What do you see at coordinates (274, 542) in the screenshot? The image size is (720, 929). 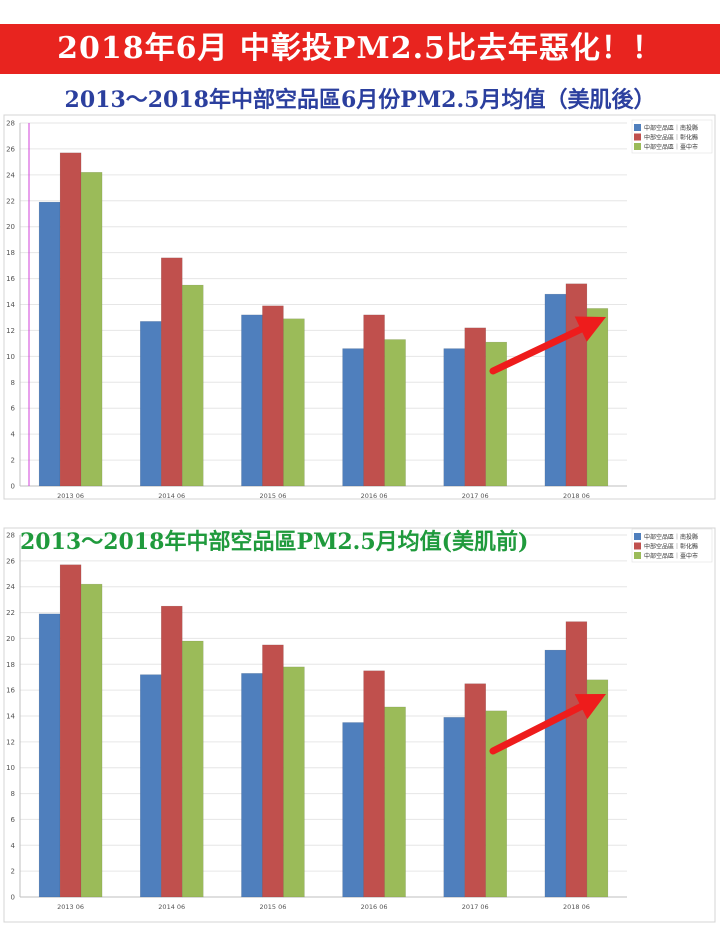 I see `chart-title-before: 2013～2018年中部空品區PM2.5月均值(美肌前)` at bounding box center [274, 542].